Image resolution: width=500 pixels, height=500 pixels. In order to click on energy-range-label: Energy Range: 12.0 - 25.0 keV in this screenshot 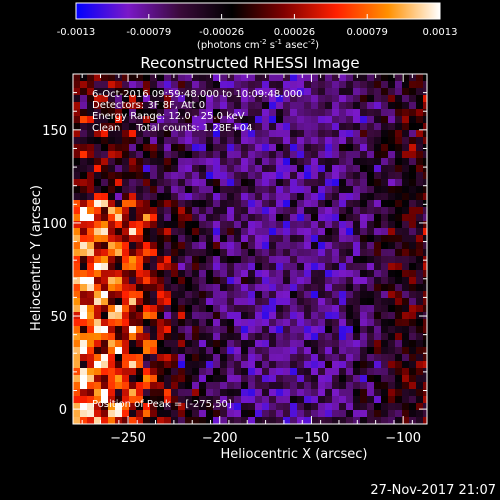, I will do `click(168, 116)`.